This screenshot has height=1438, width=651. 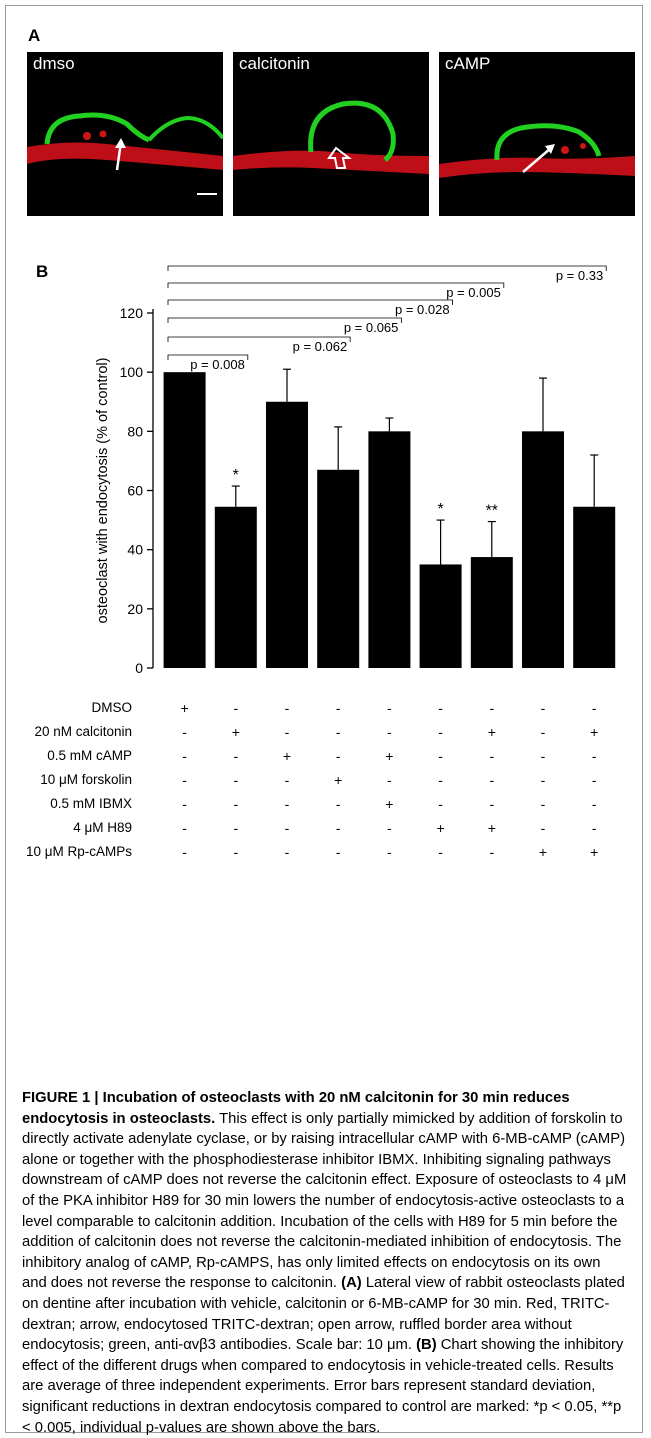 What do you see at coordinates (78, 851) in the screenshot?
I see `treatment-label: 10 μM Rp-cAMPs` at bounding box center [78, 851].